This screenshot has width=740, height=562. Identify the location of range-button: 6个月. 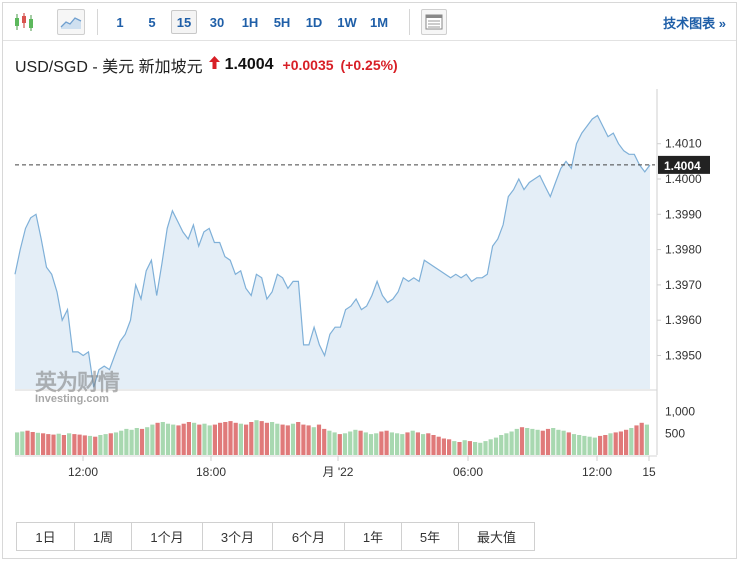
(309, 536).